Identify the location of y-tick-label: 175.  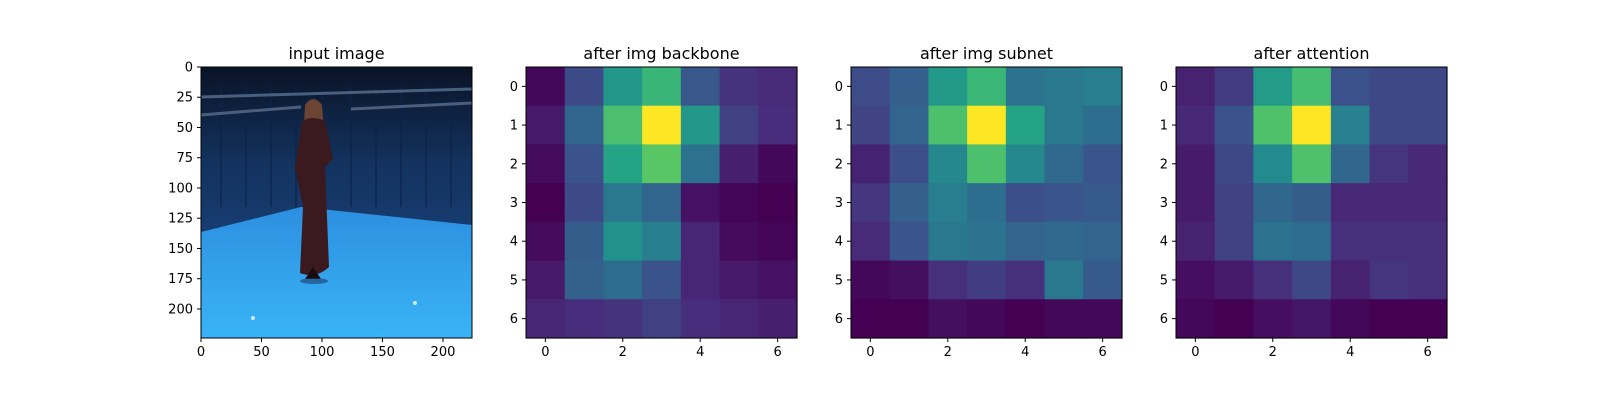
(180, 279).